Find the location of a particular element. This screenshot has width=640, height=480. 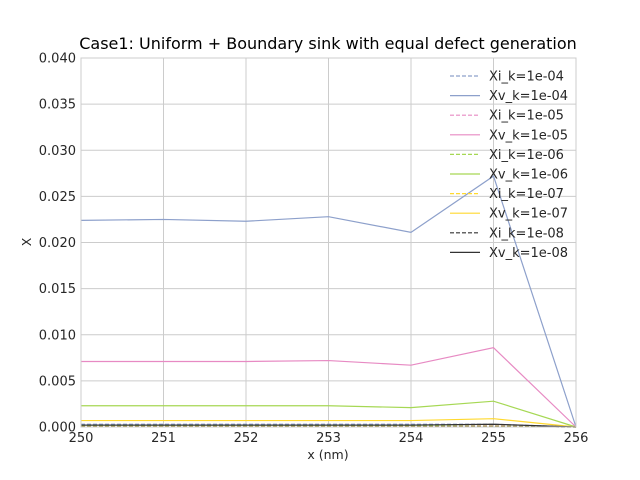

legend-label: Xv_k=1e-08 is located at coordinates (528, 253).